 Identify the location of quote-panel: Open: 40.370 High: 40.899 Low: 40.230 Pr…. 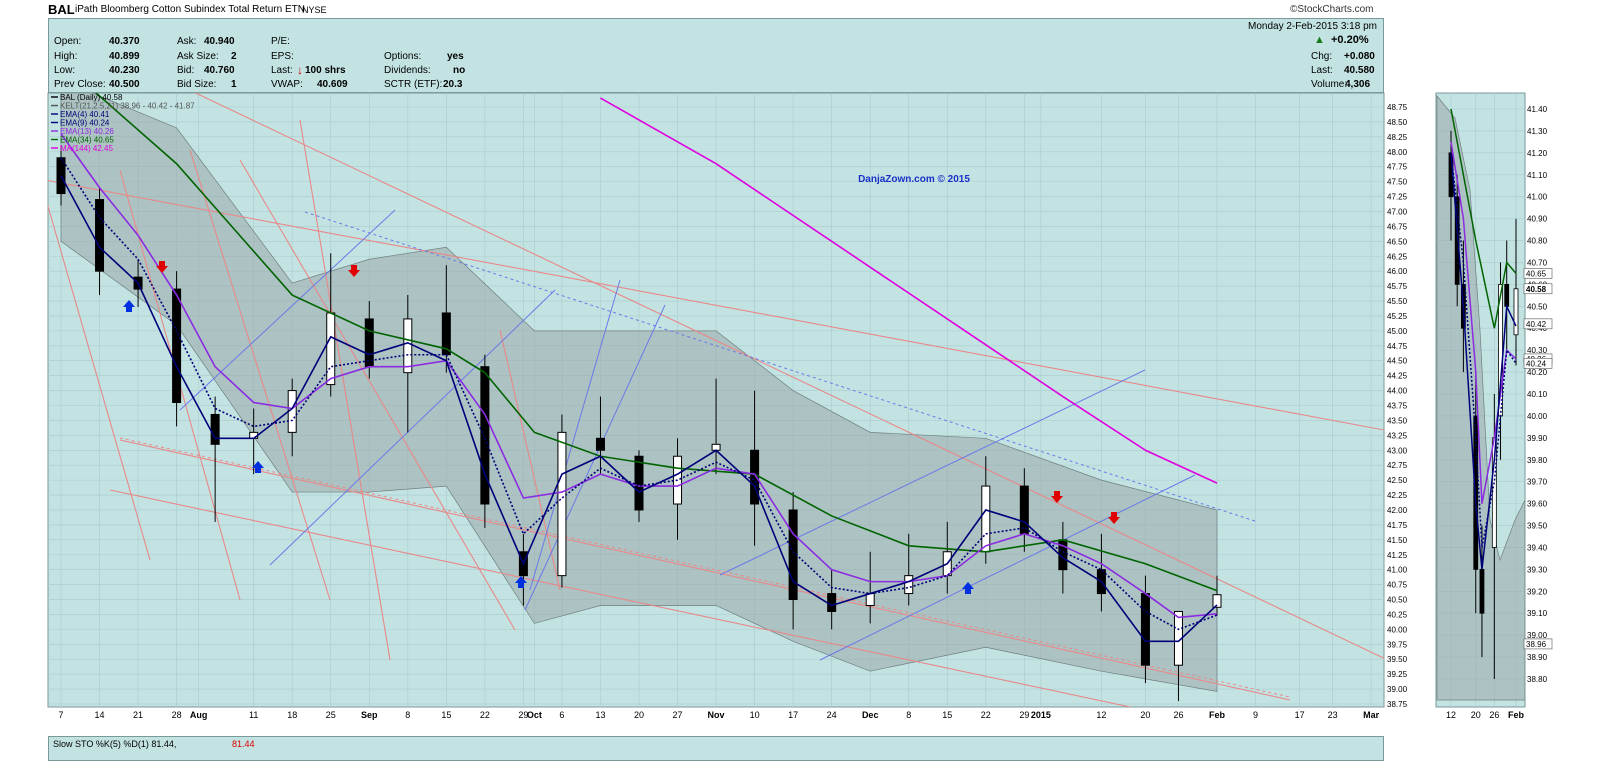
(716, 55).